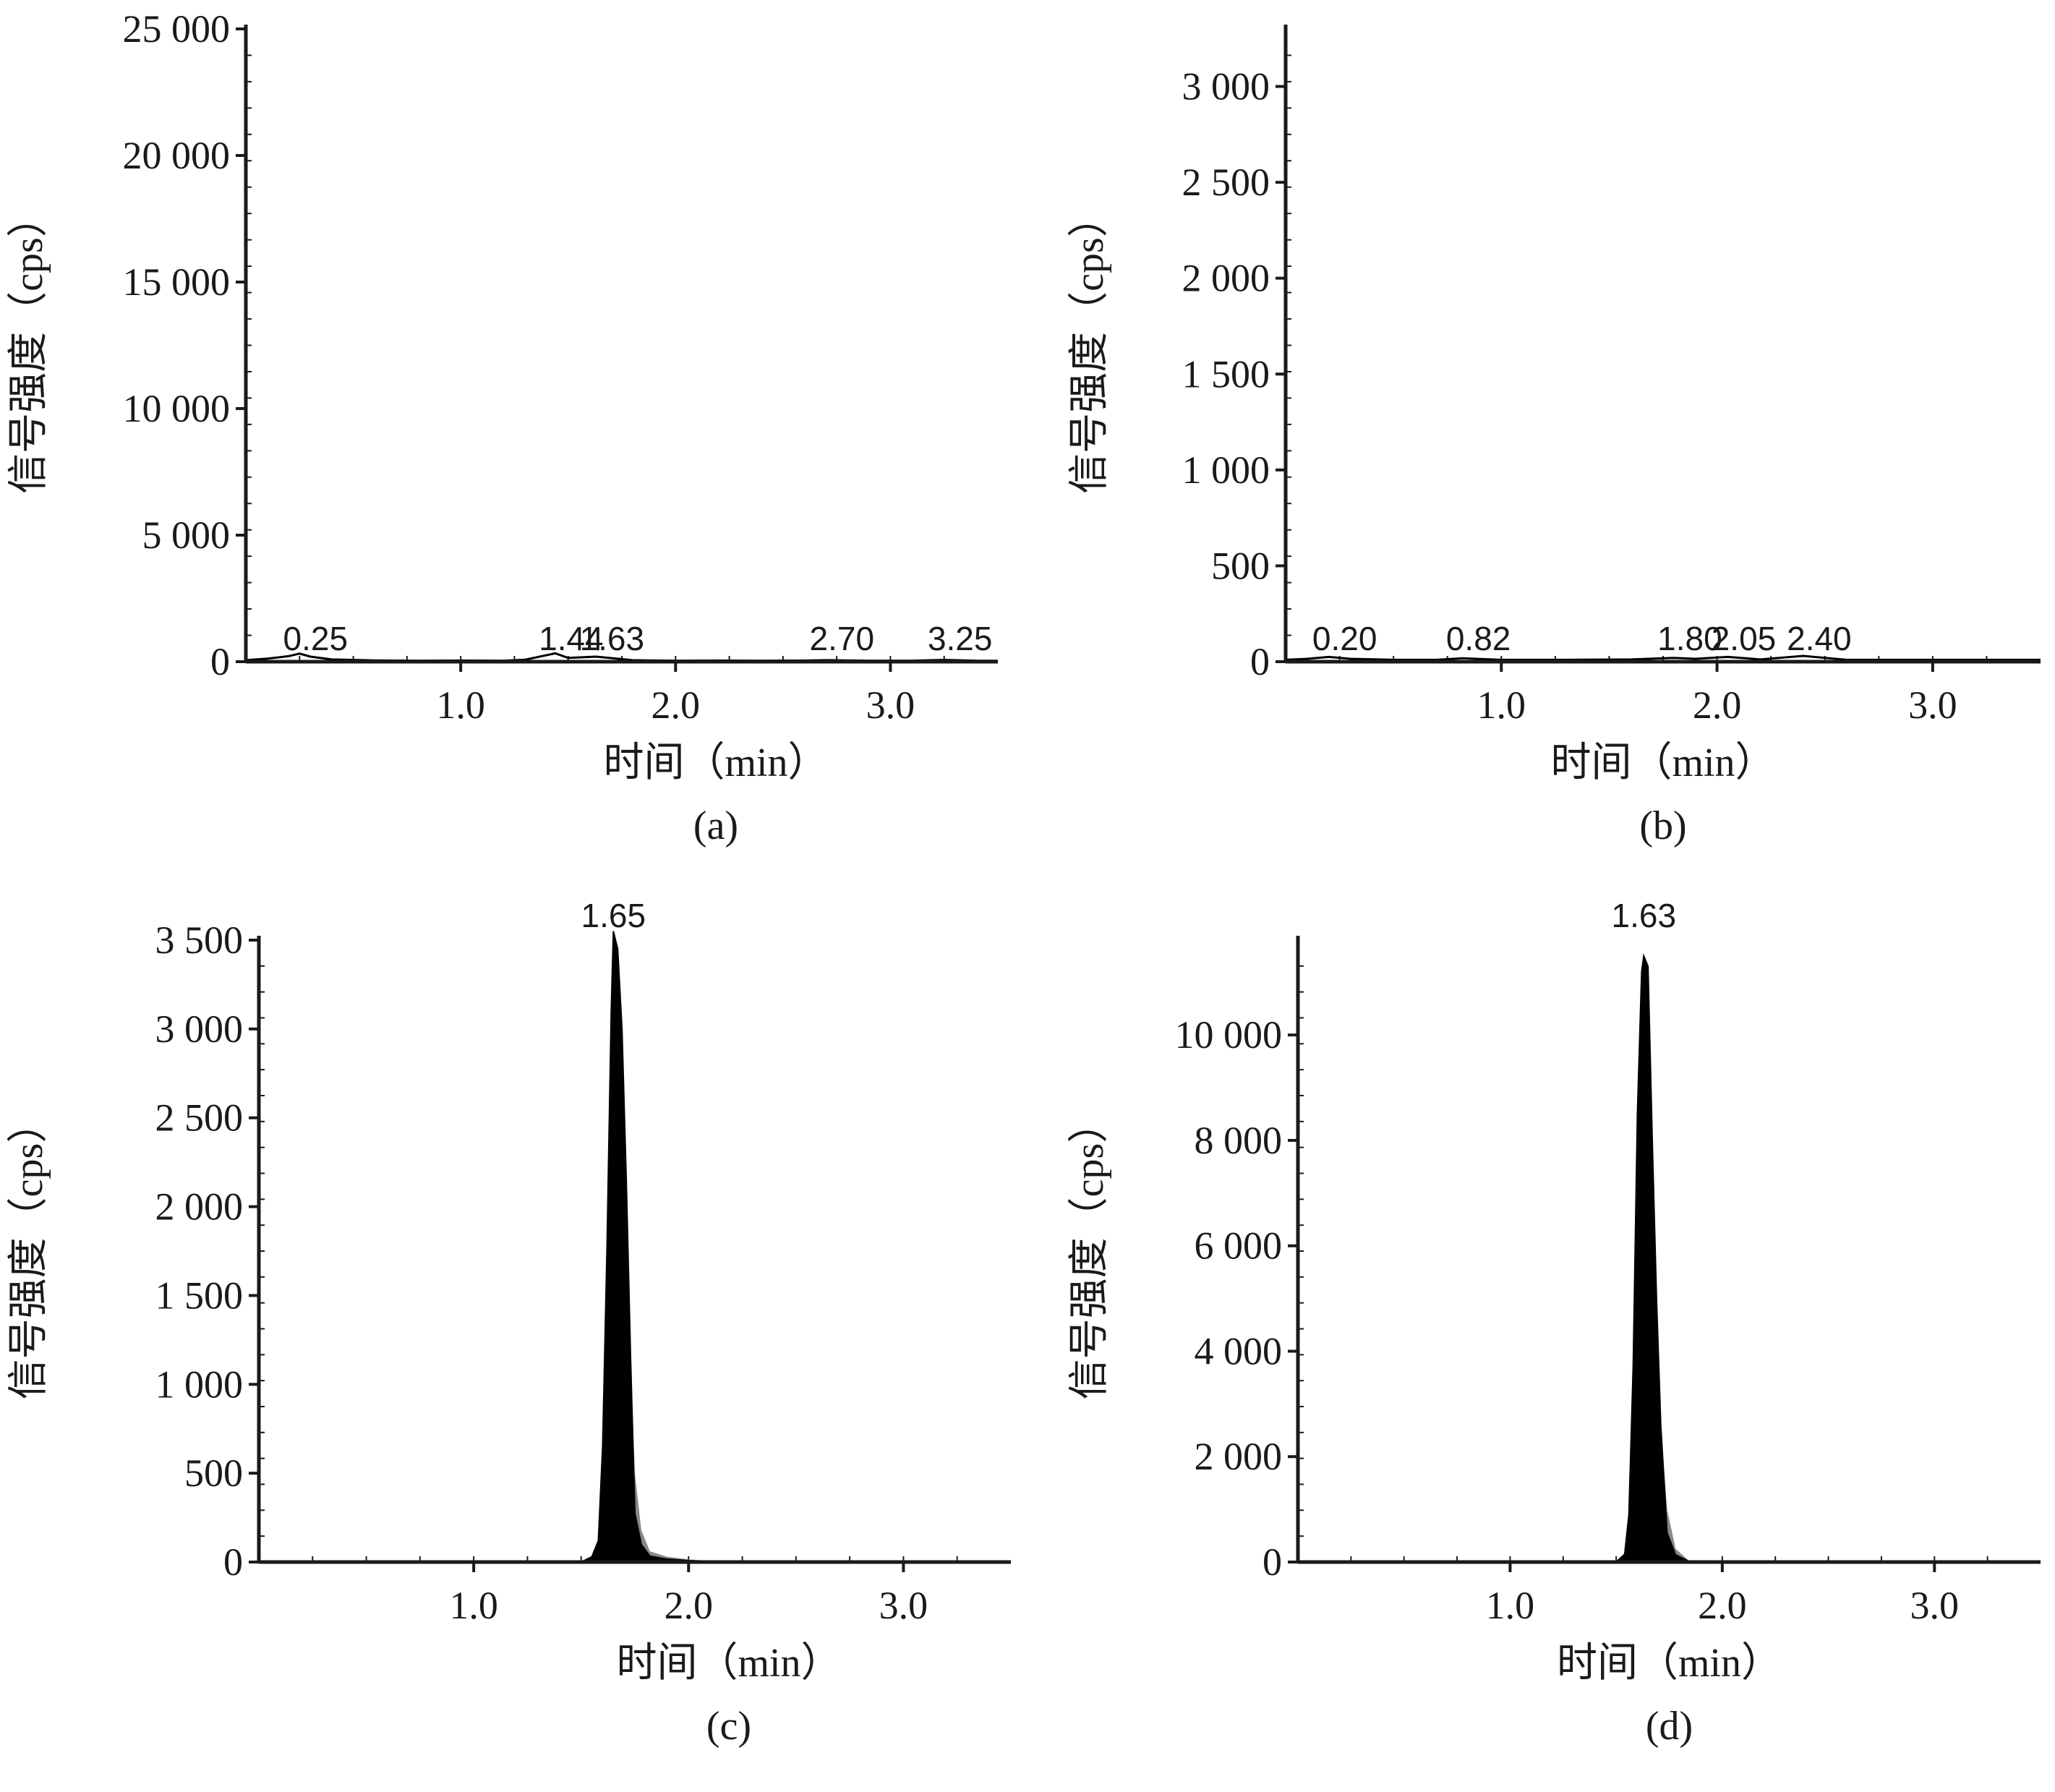 The width and height of the screenshot is (2055, 1792). I want to click on chart-c-x-axis-title: 时间（min）, so click(728, 1663).